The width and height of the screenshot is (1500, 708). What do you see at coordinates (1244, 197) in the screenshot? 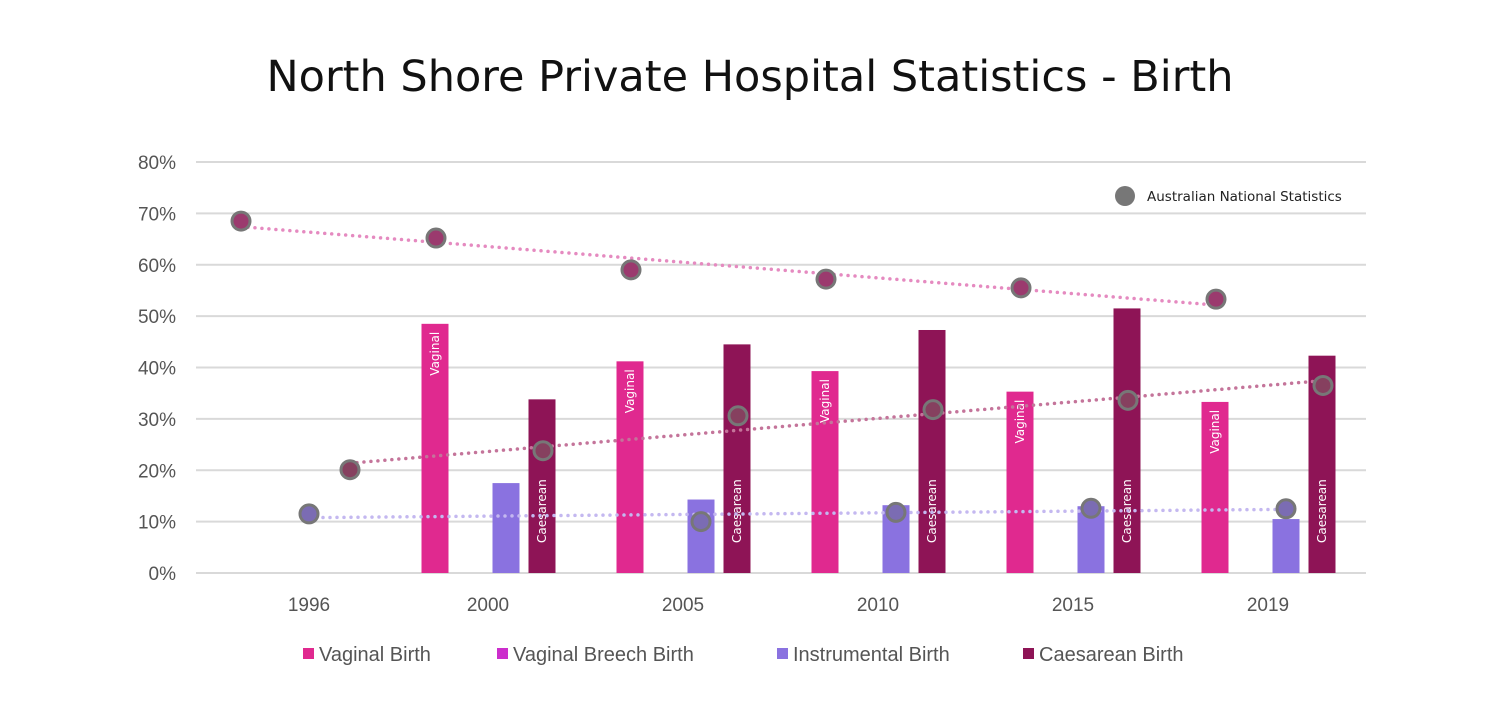
I see `national-legend-label: Australian National Statistics` at bounding box center [1244, 197].